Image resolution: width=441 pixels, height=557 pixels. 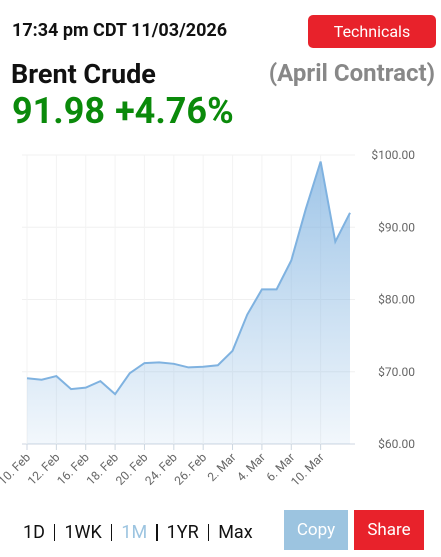 I want to click on x-tick-label: 26. Feb, so click(x=191, y=469).